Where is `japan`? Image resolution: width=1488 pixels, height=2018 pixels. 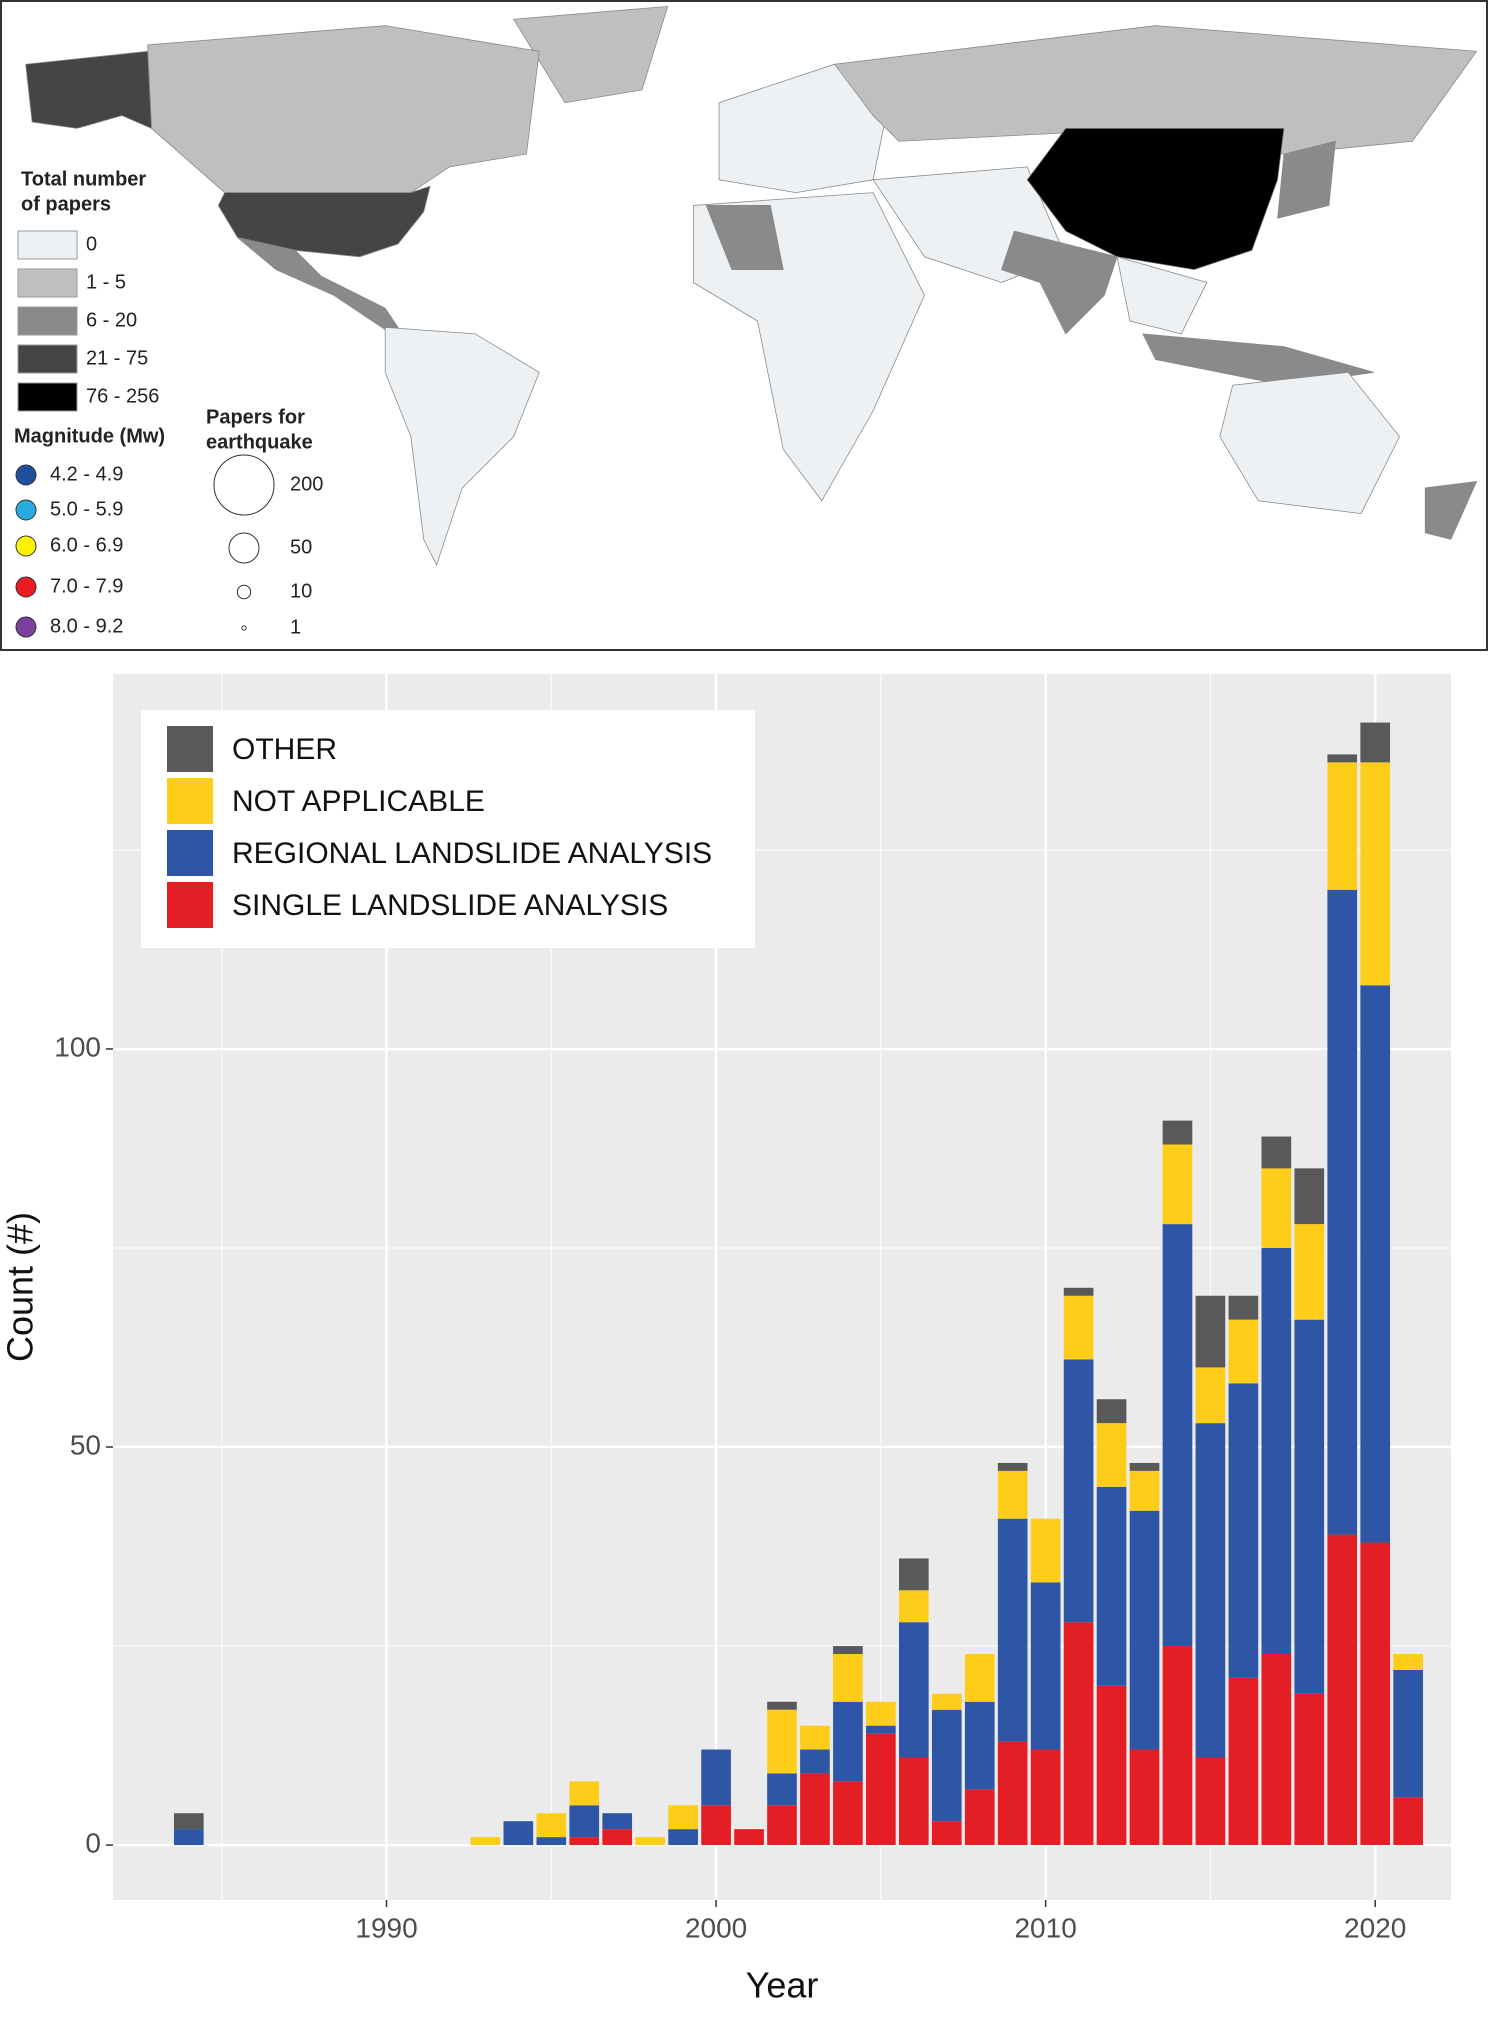
japan is located at coordinates (1306, 179).